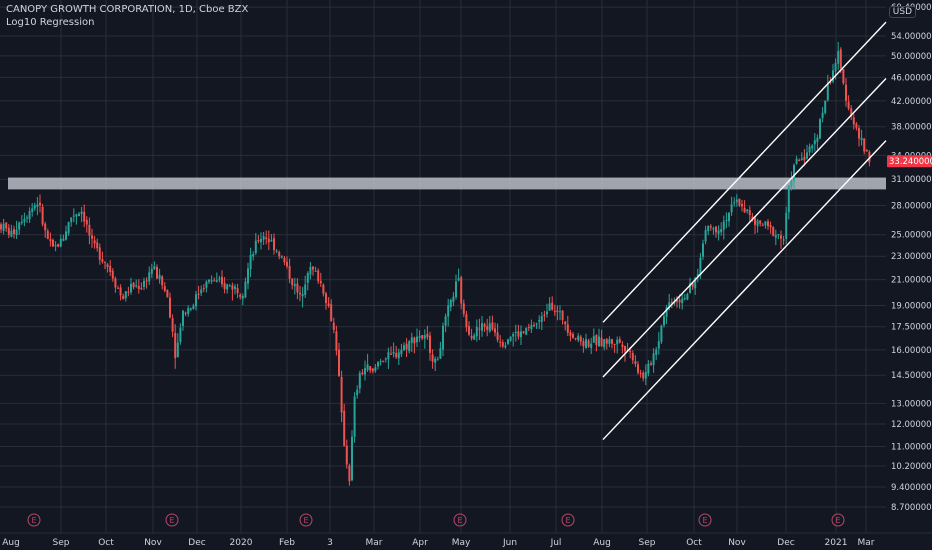 This screenshot has width=932, height=550. What do you see at coordinates (911, 206) in the screenshot?
I see `y-tick-label: 28.00000000` at bounding box center [911, 206].